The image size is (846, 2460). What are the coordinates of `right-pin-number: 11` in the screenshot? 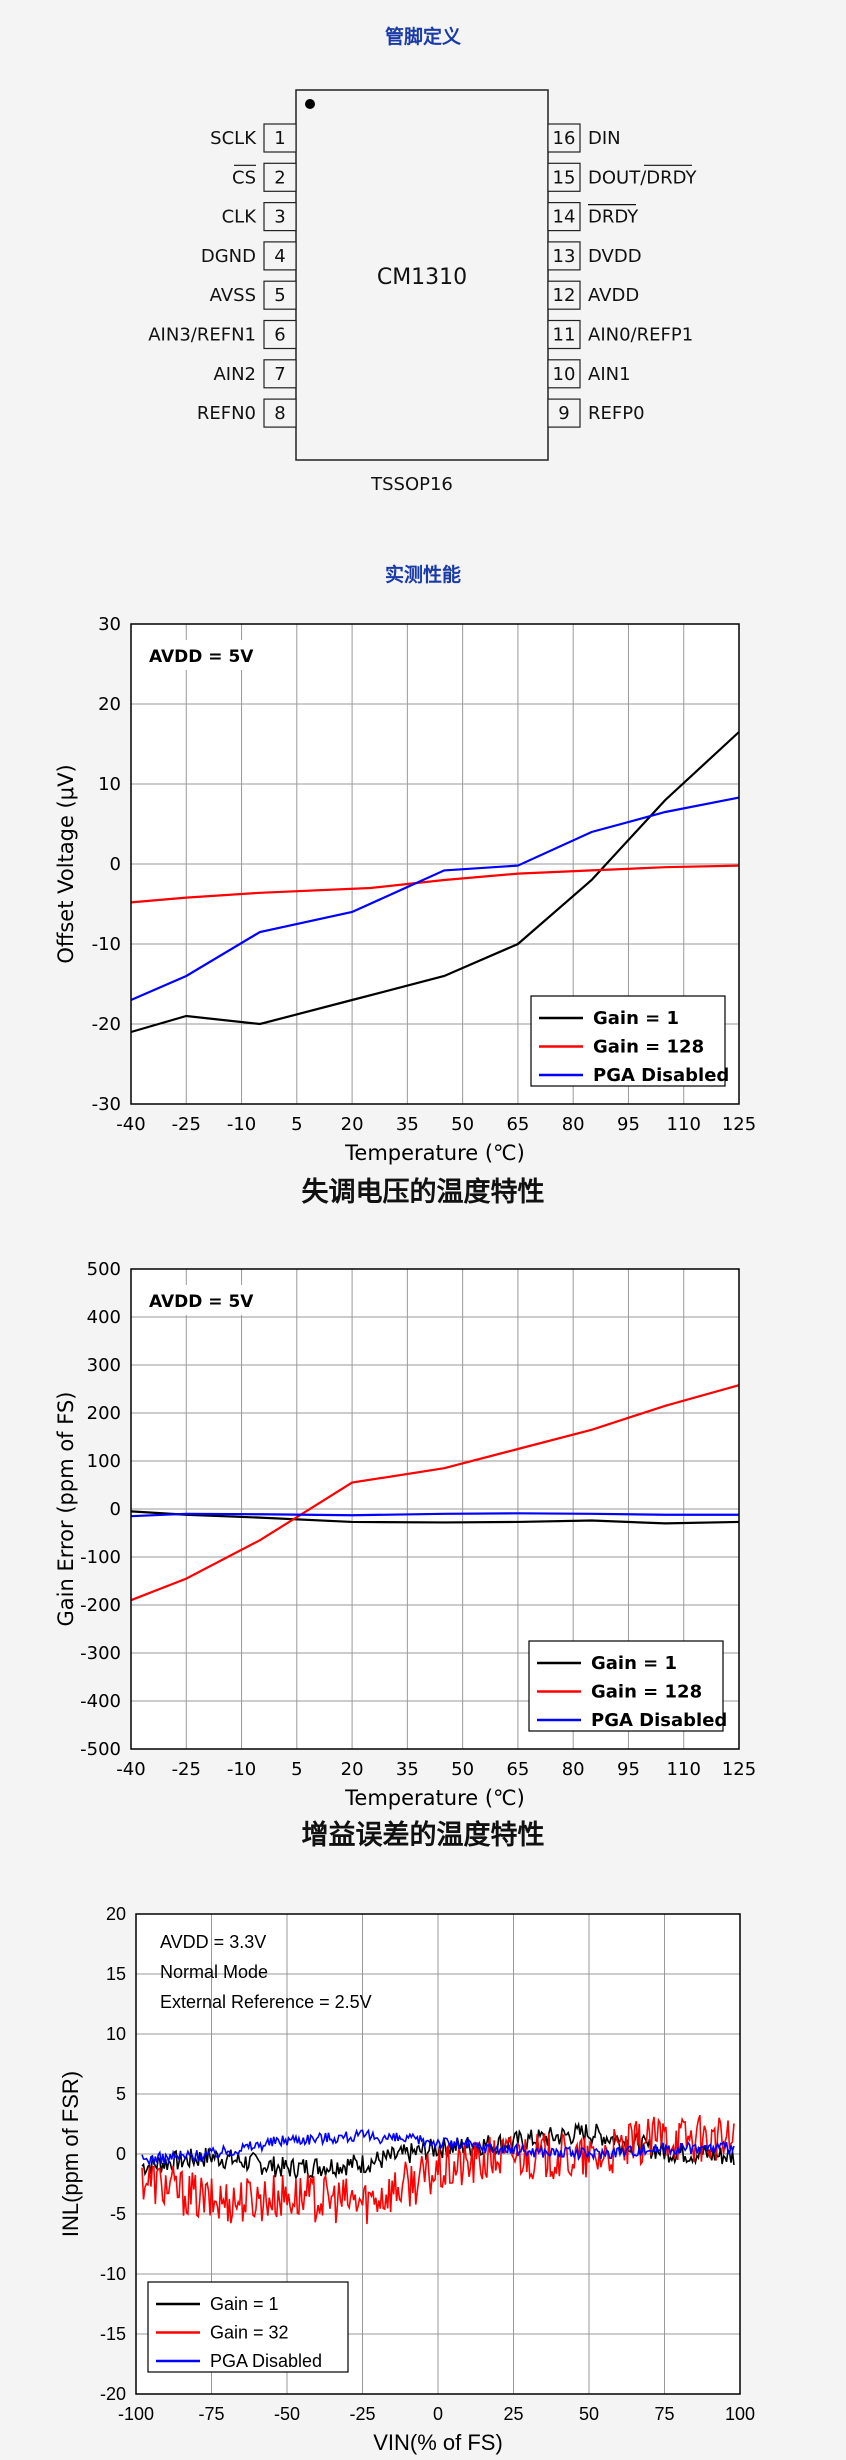 It's located at (564, 335).